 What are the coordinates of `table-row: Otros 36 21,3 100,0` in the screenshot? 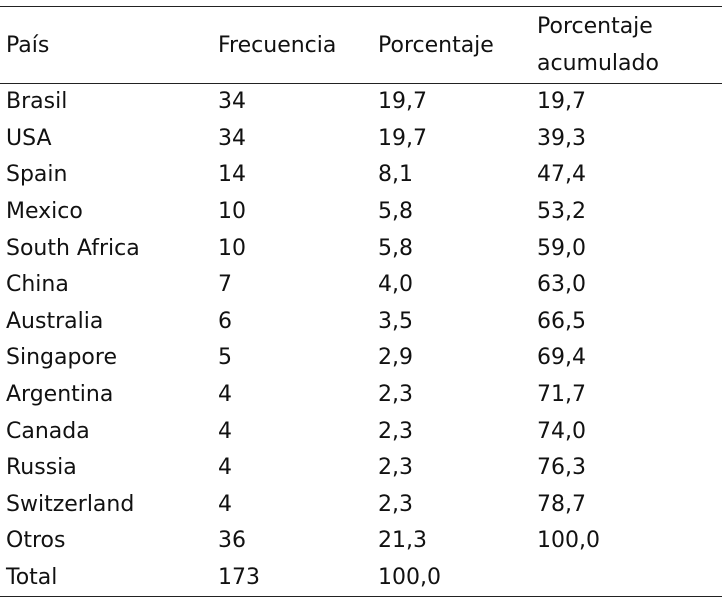 It's located at (361, 541).